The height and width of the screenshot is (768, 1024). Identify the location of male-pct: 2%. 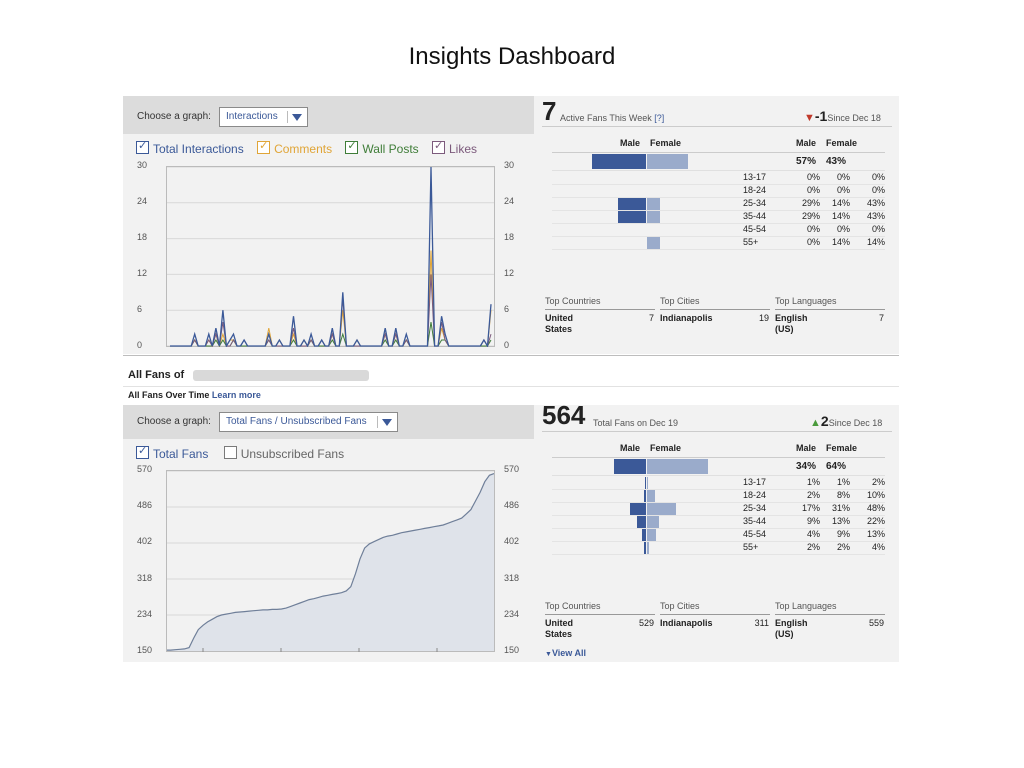
(813, 495).